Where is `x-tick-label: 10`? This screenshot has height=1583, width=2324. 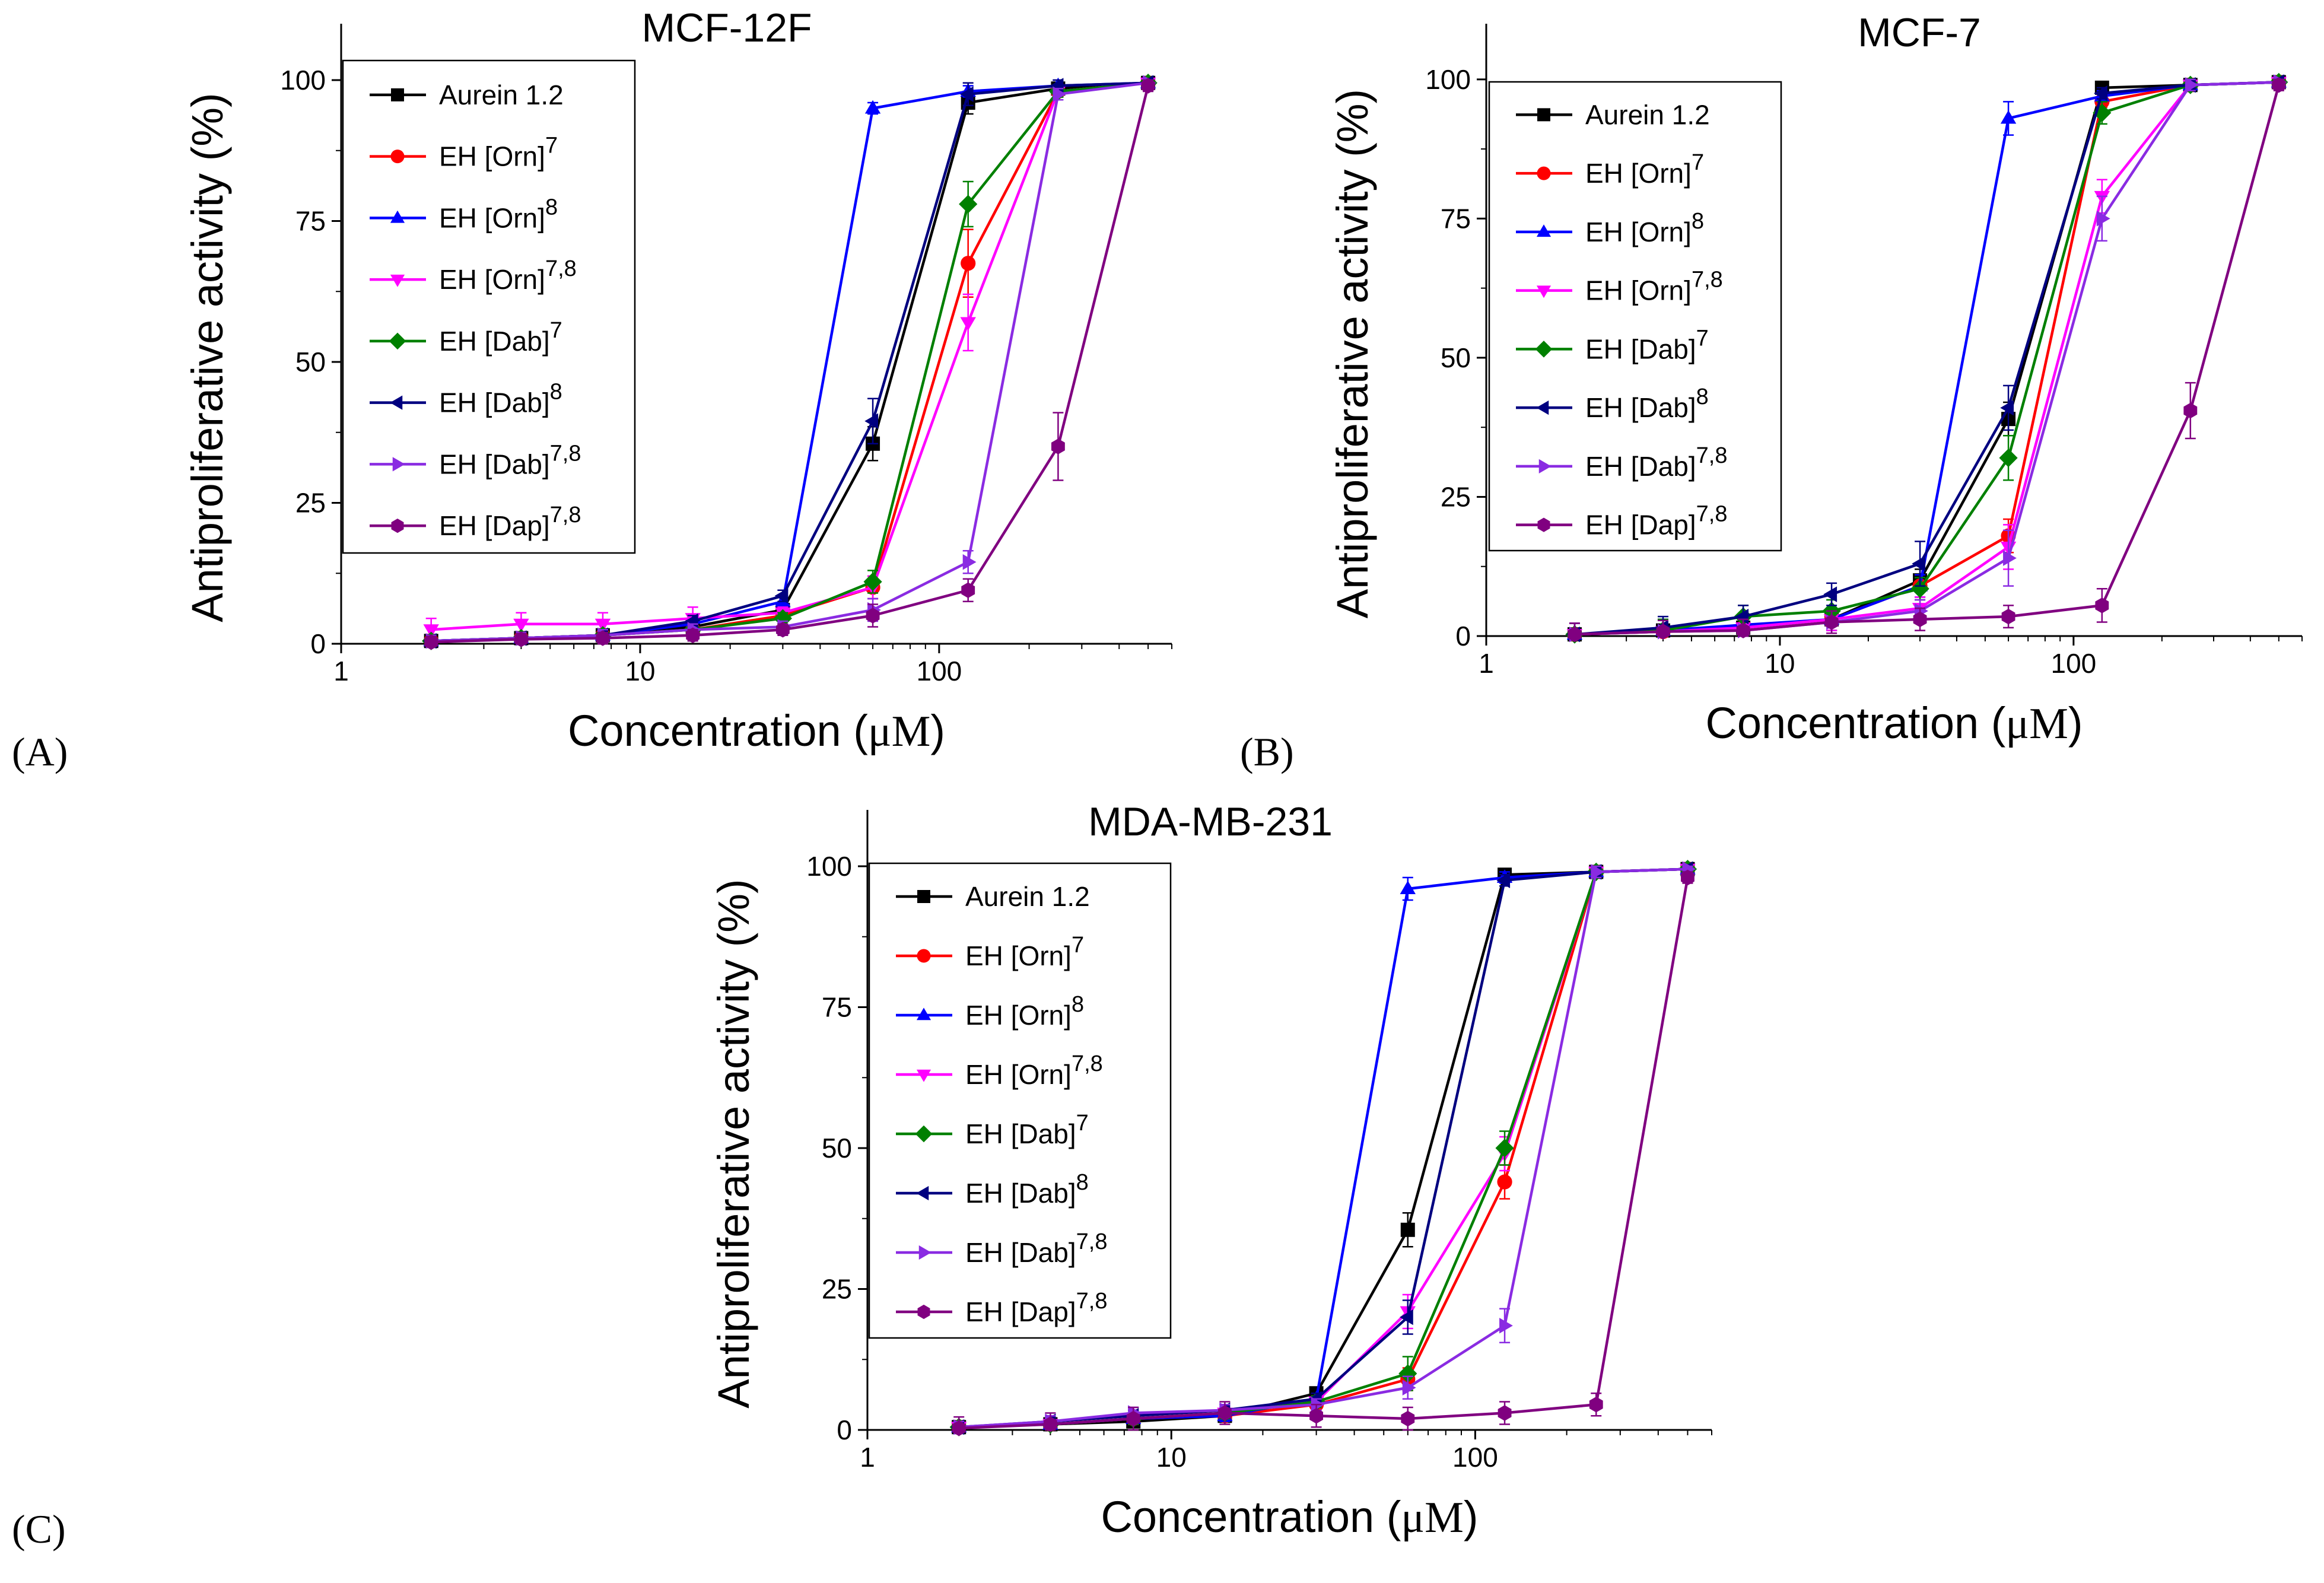 x-tick-label: 10 is located at coordinates (1171, 1457).